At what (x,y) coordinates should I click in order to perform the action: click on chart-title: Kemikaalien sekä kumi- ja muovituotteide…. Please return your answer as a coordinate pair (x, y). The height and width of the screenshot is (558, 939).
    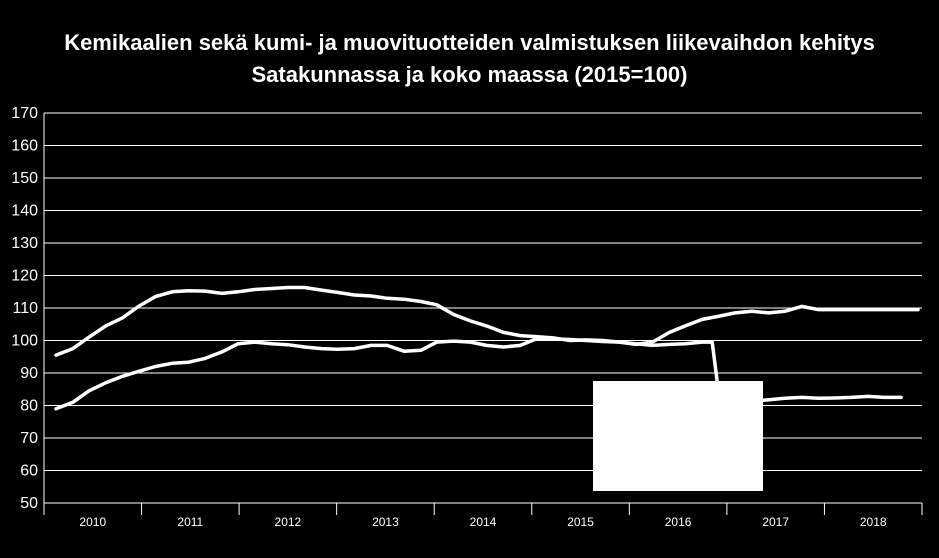
    Looking at the image, I should click on (469, 42).